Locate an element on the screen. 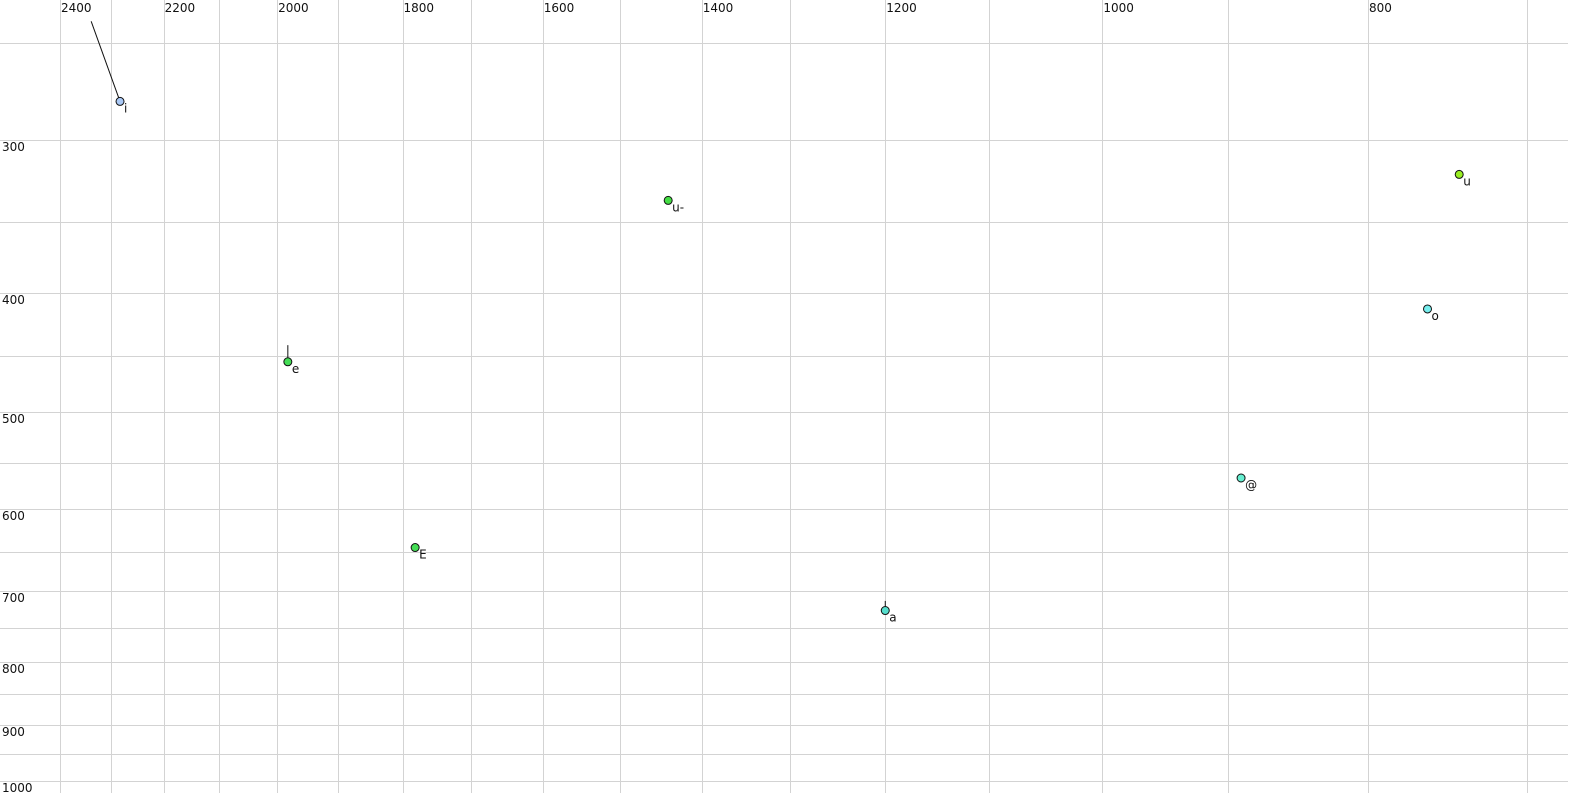  vowel-point-6: o is located at coordinates (1431, 313).